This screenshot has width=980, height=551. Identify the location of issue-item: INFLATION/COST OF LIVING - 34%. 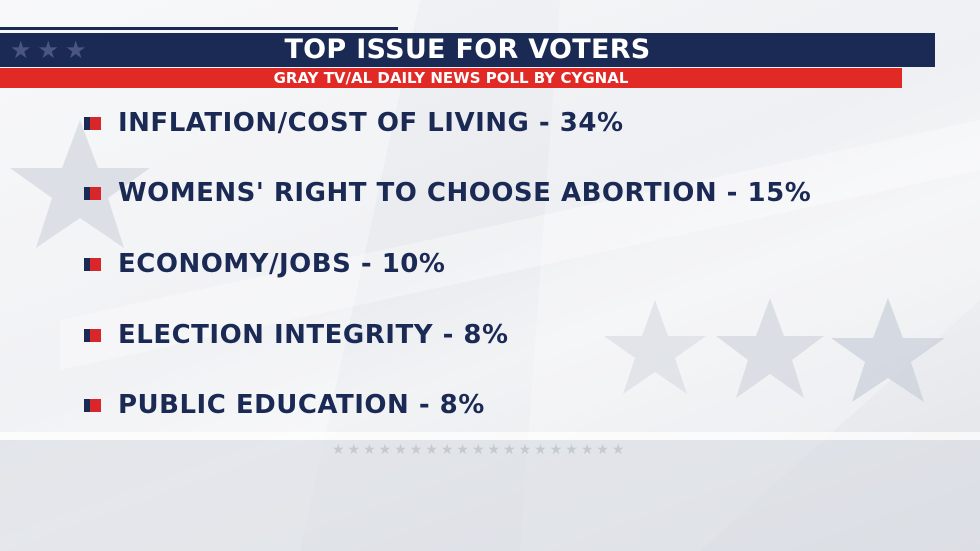
(354, 123).